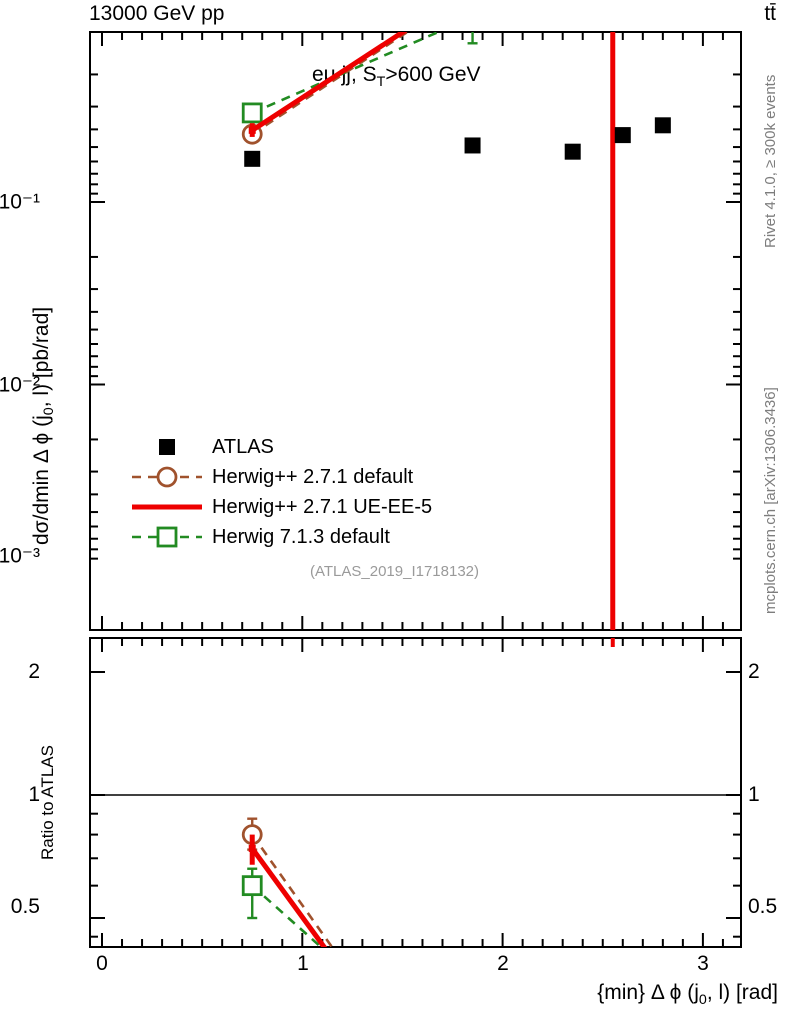 This screenshot has width=786, height=1024. What do you see at coordinates (34, 794) in the screenshot?
I see `ratio-y-tick-label-1-left: 1` at bounding box center [34, 794].